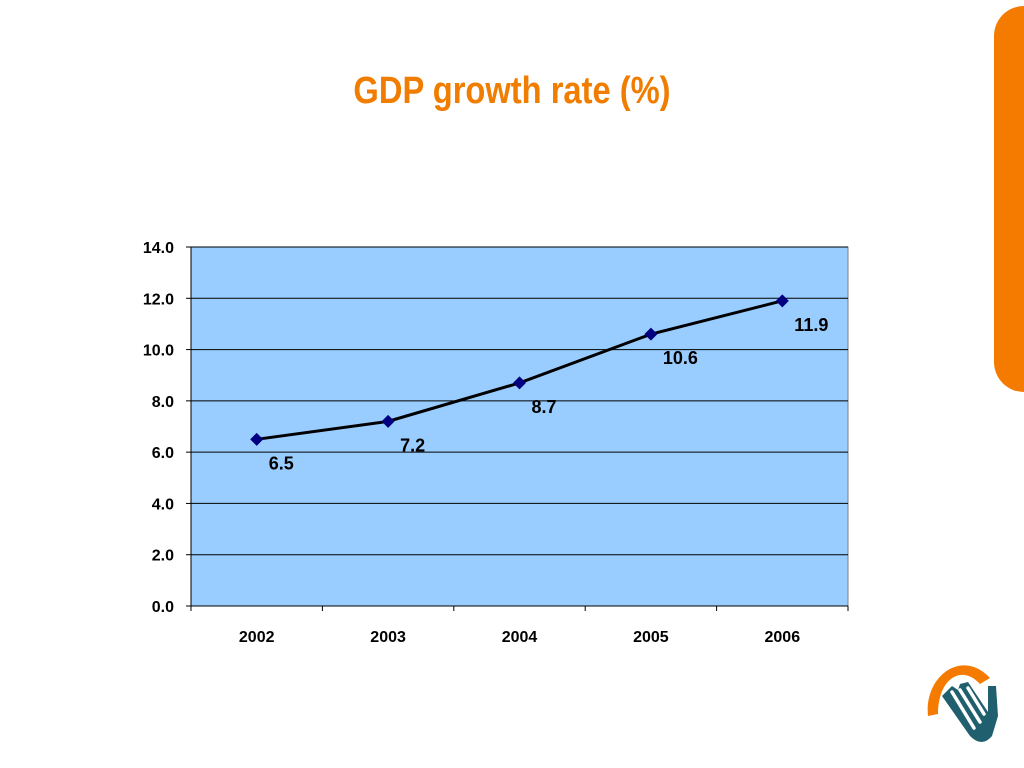  Describe the element at coordinates (163, 453) in the screenshot. I see `y-tick-label: 6.0` at that location.